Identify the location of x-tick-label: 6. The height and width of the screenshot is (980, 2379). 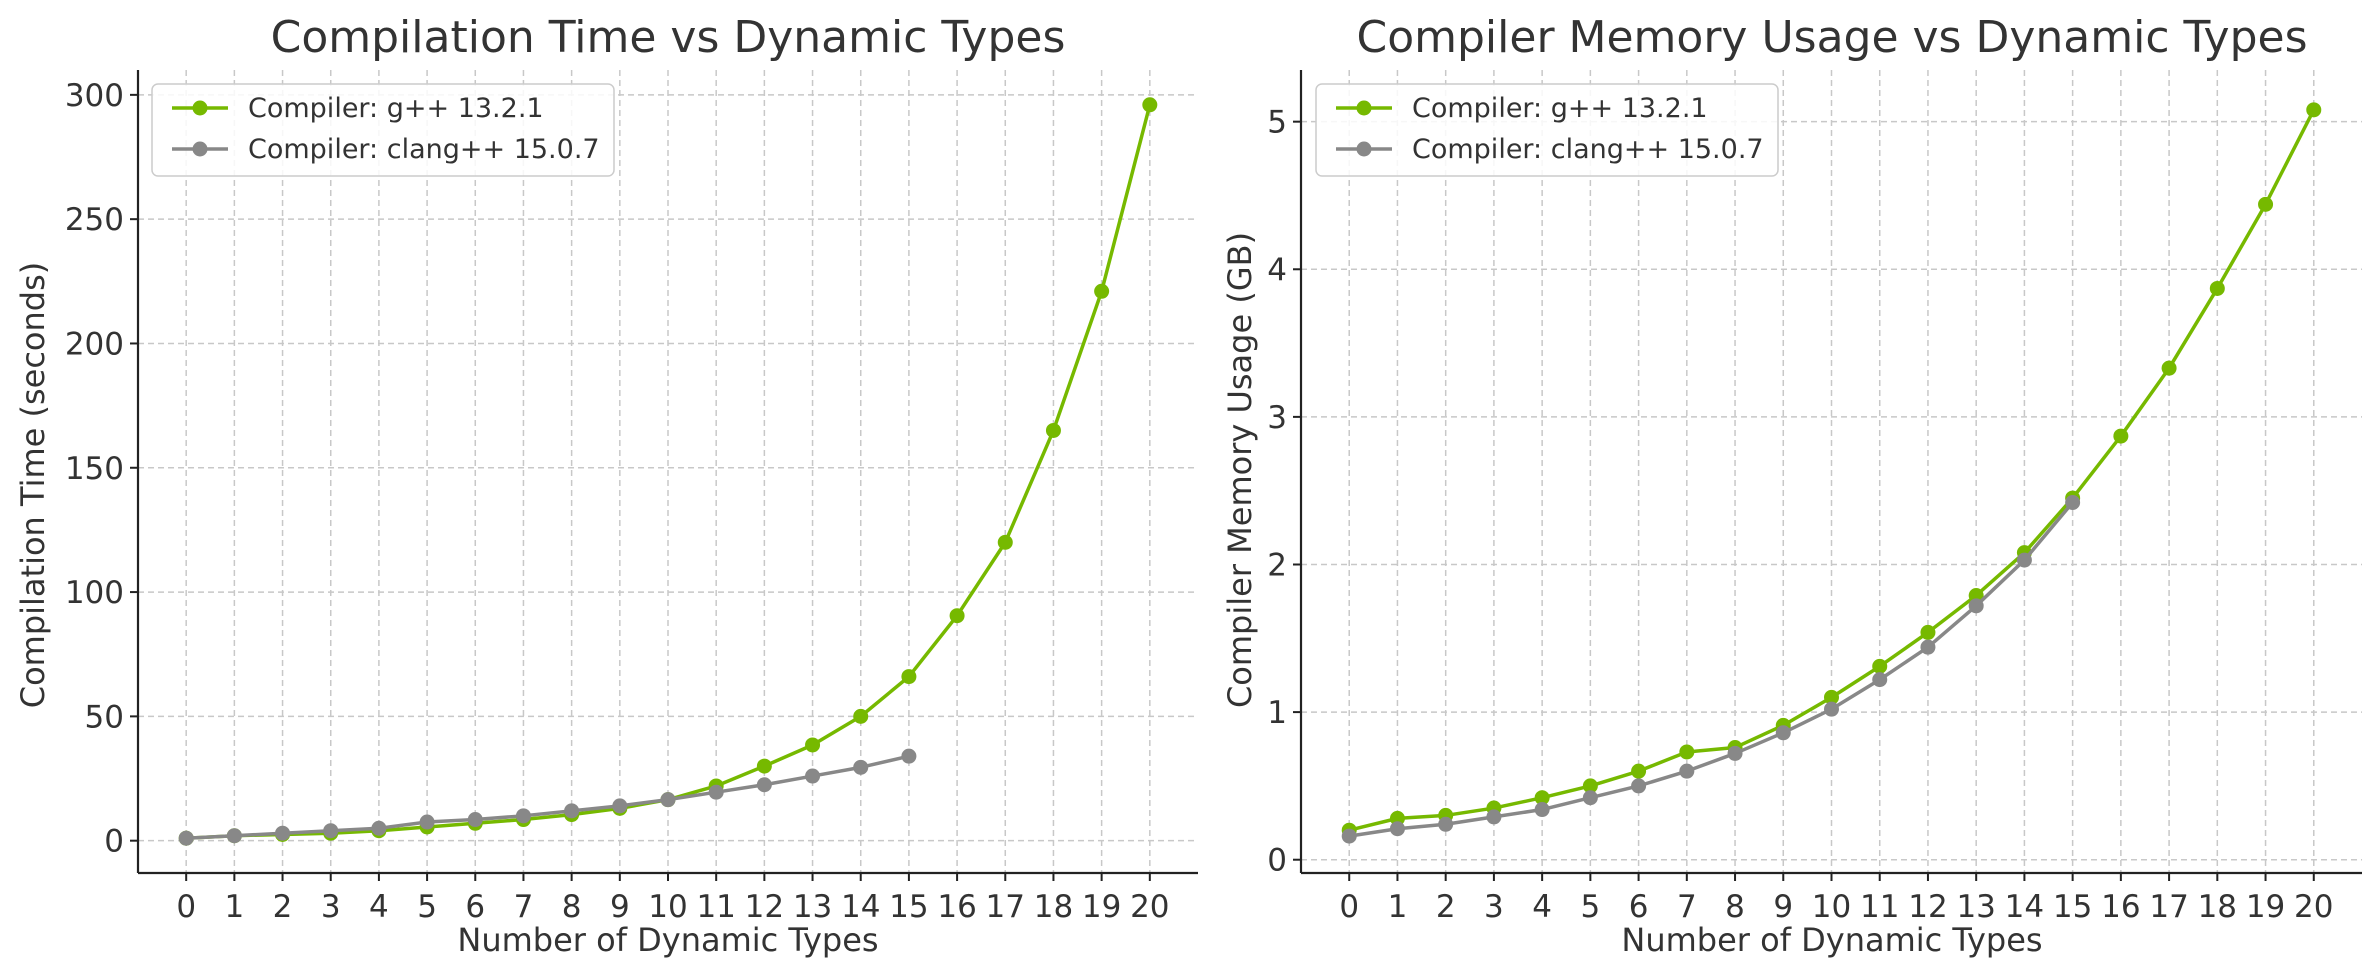
(1639, 907).